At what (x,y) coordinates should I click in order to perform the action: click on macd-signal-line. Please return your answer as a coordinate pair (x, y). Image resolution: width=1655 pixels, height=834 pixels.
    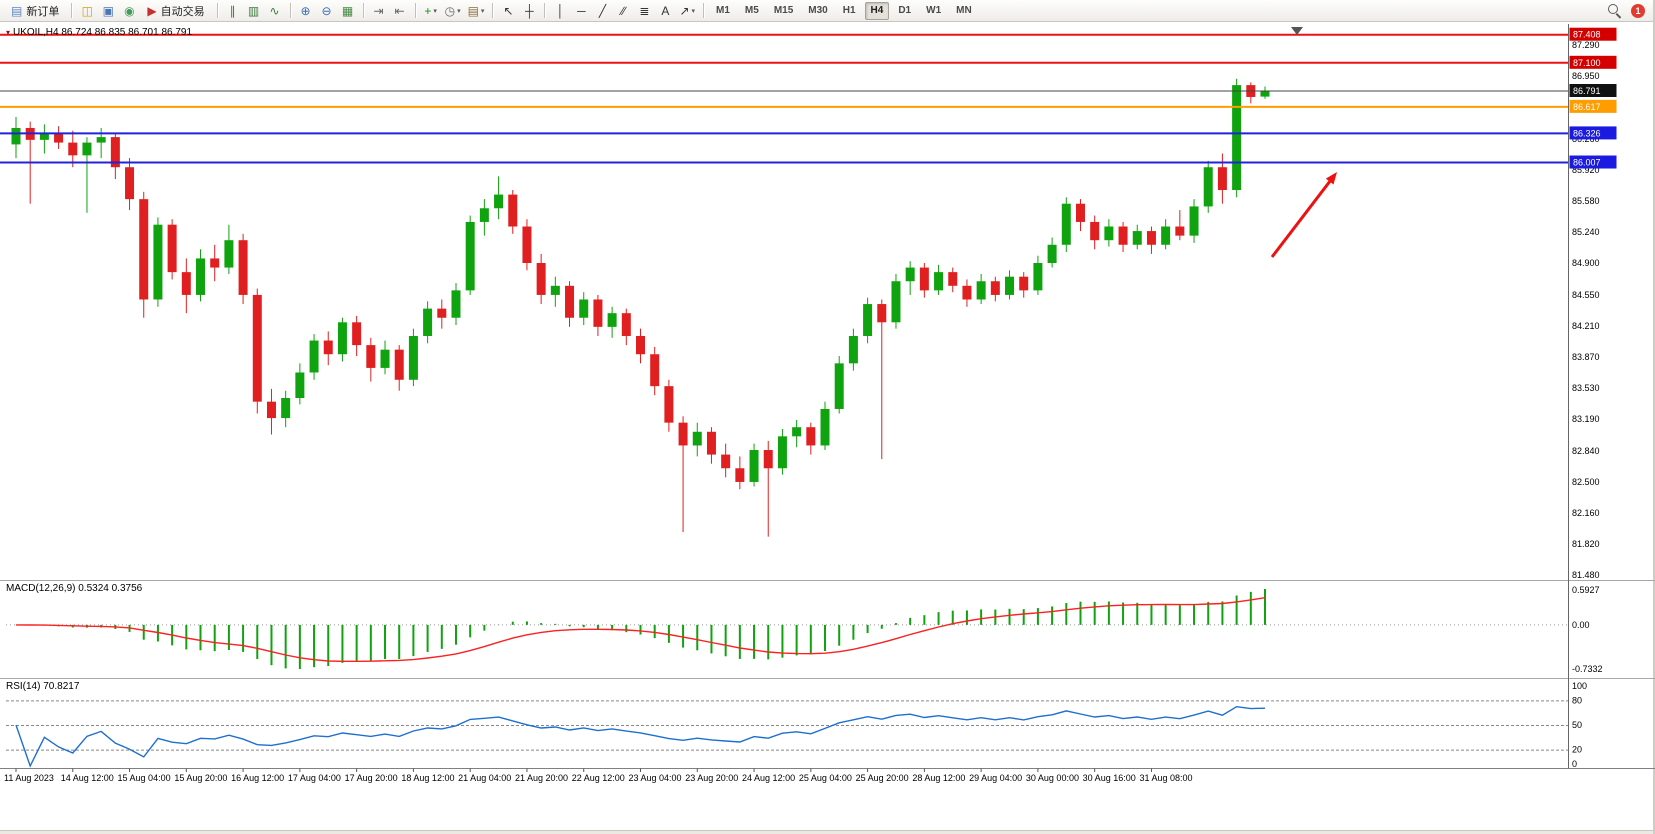
    Looking at the image, I should click on (640, 629).